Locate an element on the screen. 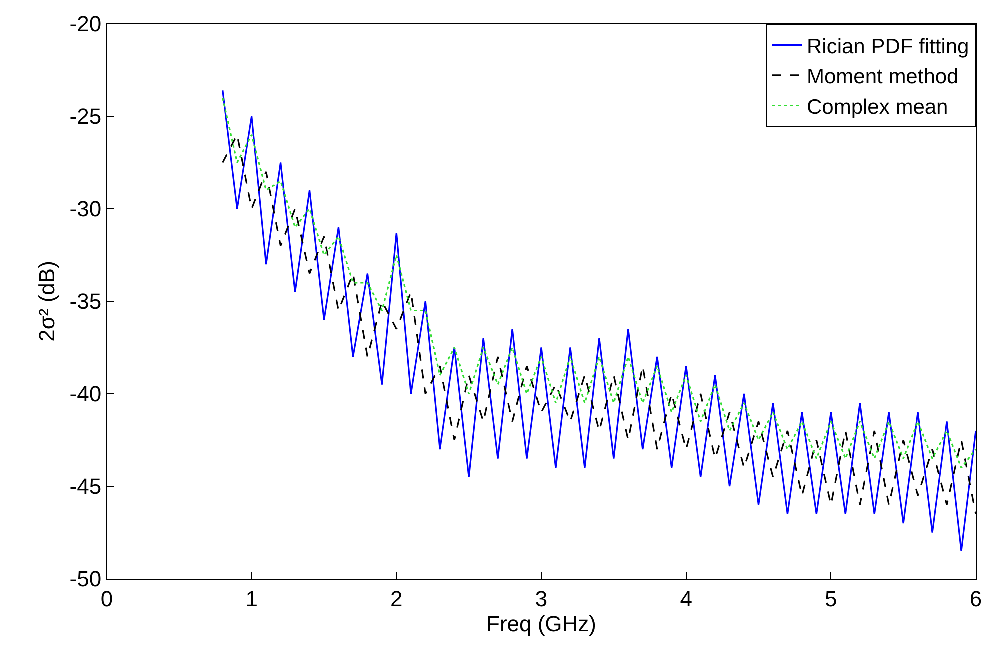 The width and height of the screenshot is (994, 656). x-tick-label: 0 is located at coordinates (107, 599).